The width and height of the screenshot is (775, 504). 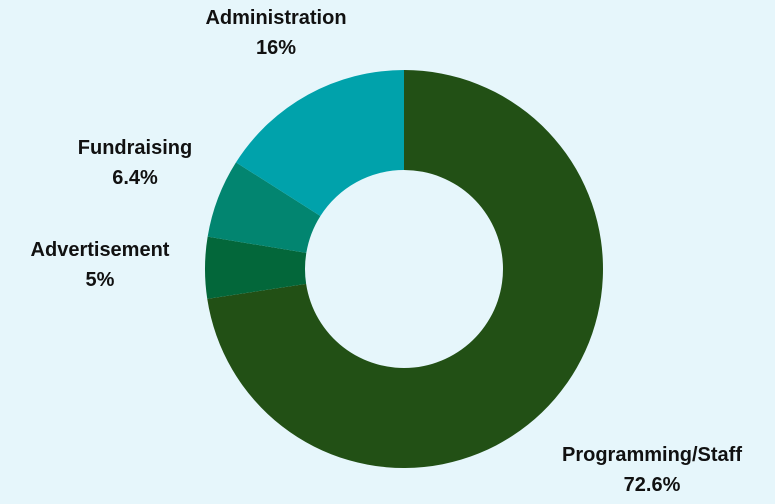 What do you see at coordinates (319, 143) in the screenshot?
I see `slice-administration` at bounding box center [319, 143].